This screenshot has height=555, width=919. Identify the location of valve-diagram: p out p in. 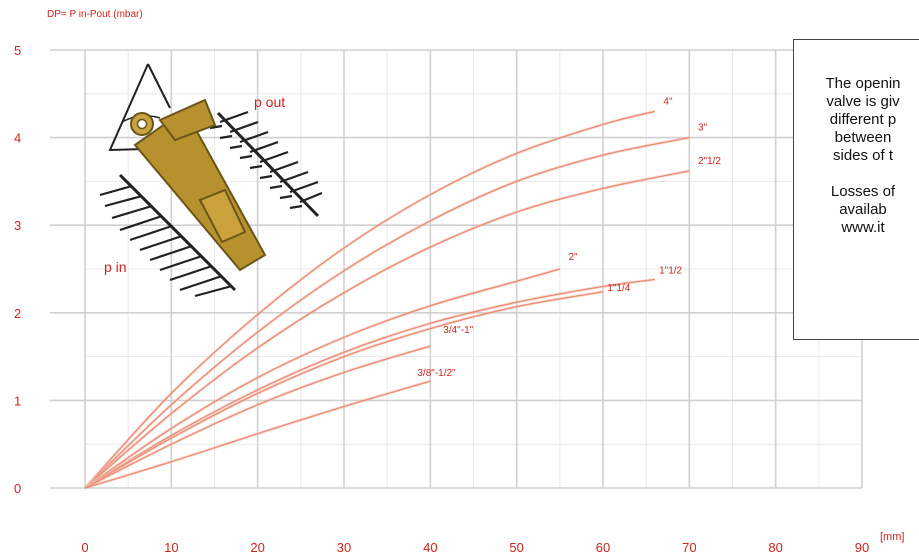
(211, 180).